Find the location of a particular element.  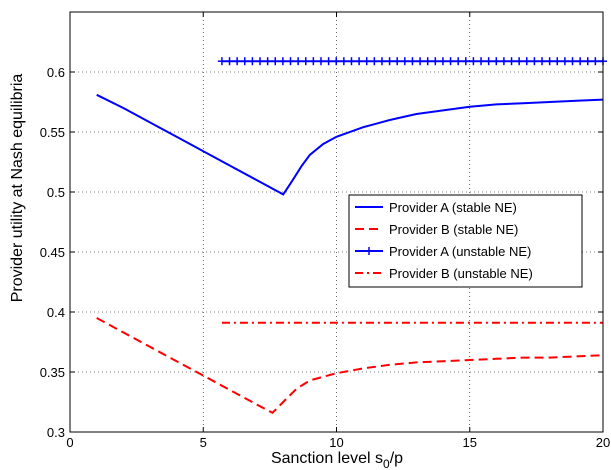

y-tick-label: 0.5 is located at coordinates (56, 192).